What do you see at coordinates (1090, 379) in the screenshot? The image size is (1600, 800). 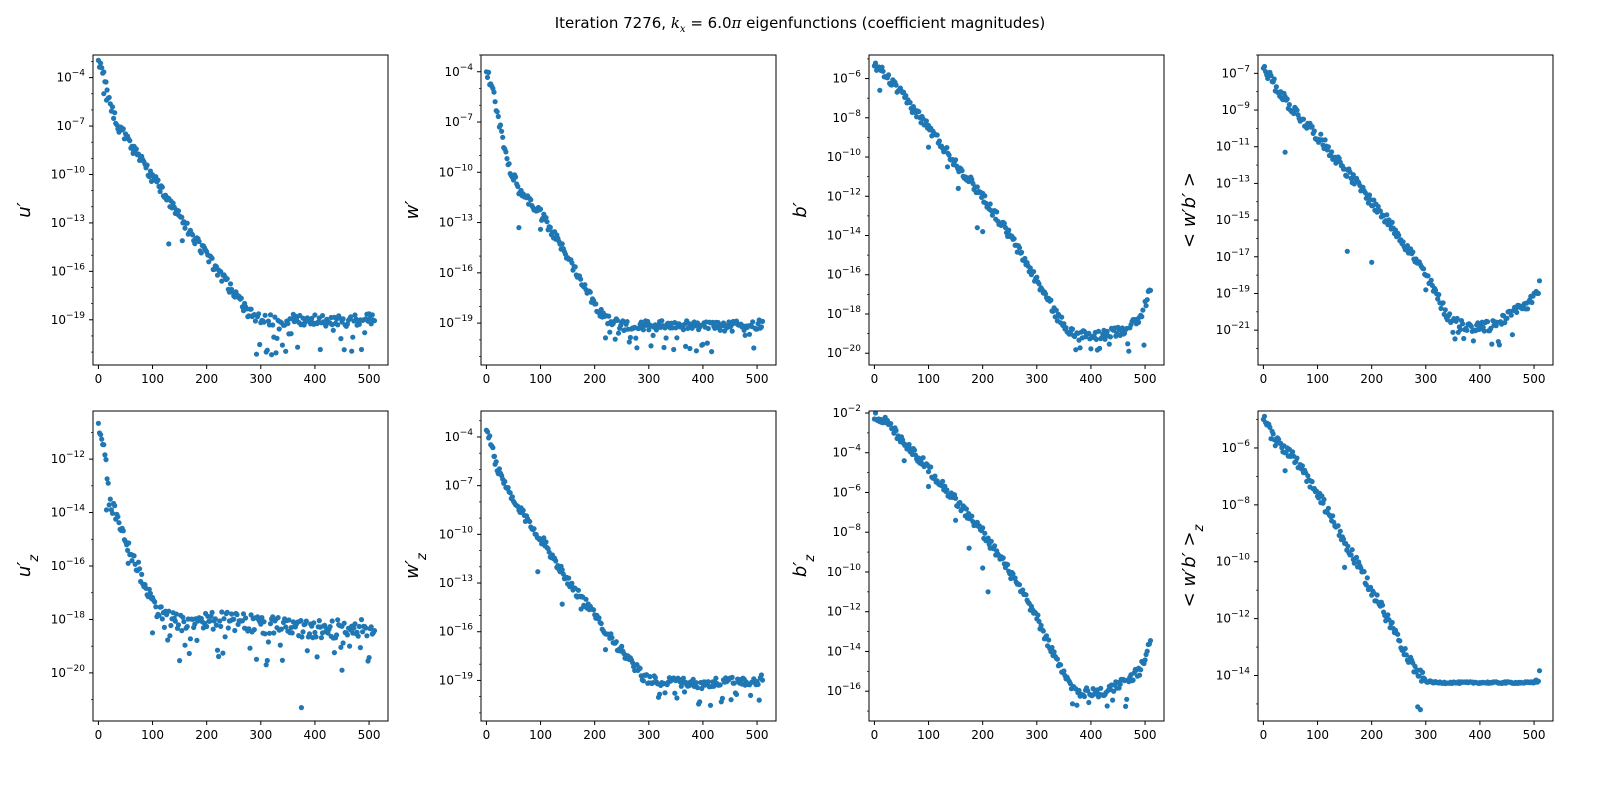 I see `x-tick-label: 400` at bounding box center [1090, 379].